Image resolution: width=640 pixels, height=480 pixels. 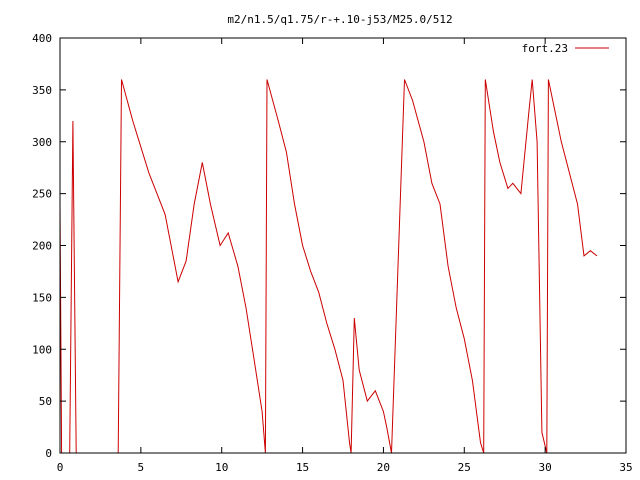 What do you see at coordinates (60, 467) in the screenshot?
I see `x-tick-label: 0` at bounding box center [60, 467].